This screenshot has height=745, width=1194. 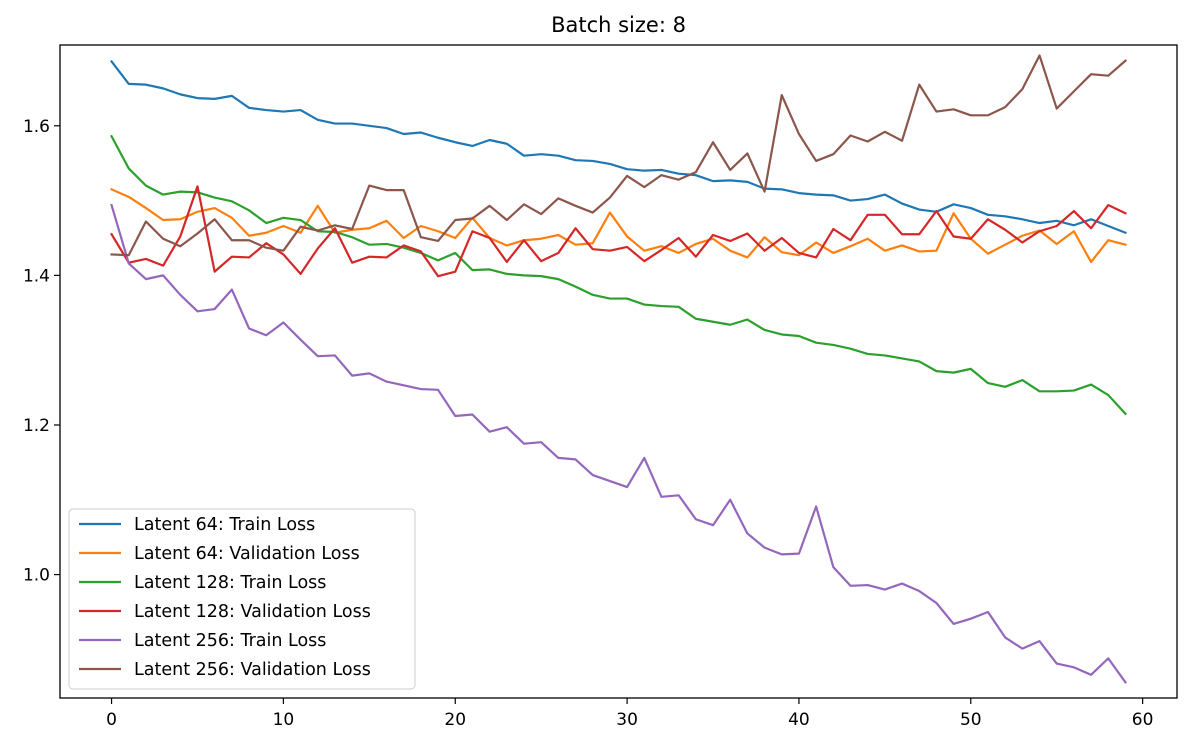 I want to click on legend-label: Latent 64: Validation Loss, so click(x=247, y=554).